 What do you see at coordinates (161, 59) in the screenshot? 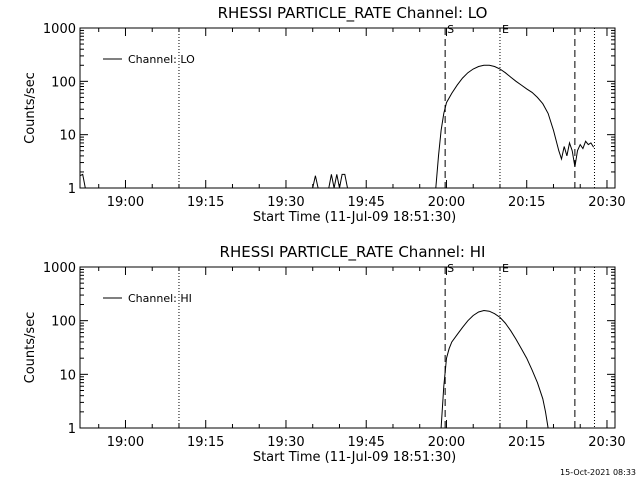
I see `legend-label: Channel: LO` at bounding box center [161, 59].